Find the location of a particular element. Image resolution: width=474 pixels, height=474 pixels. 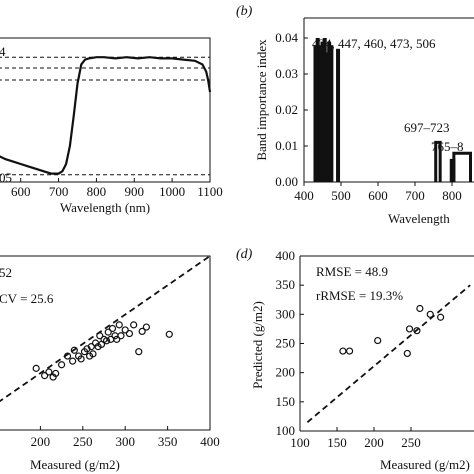

panel-b-bars is located at coordinates (392, 110).